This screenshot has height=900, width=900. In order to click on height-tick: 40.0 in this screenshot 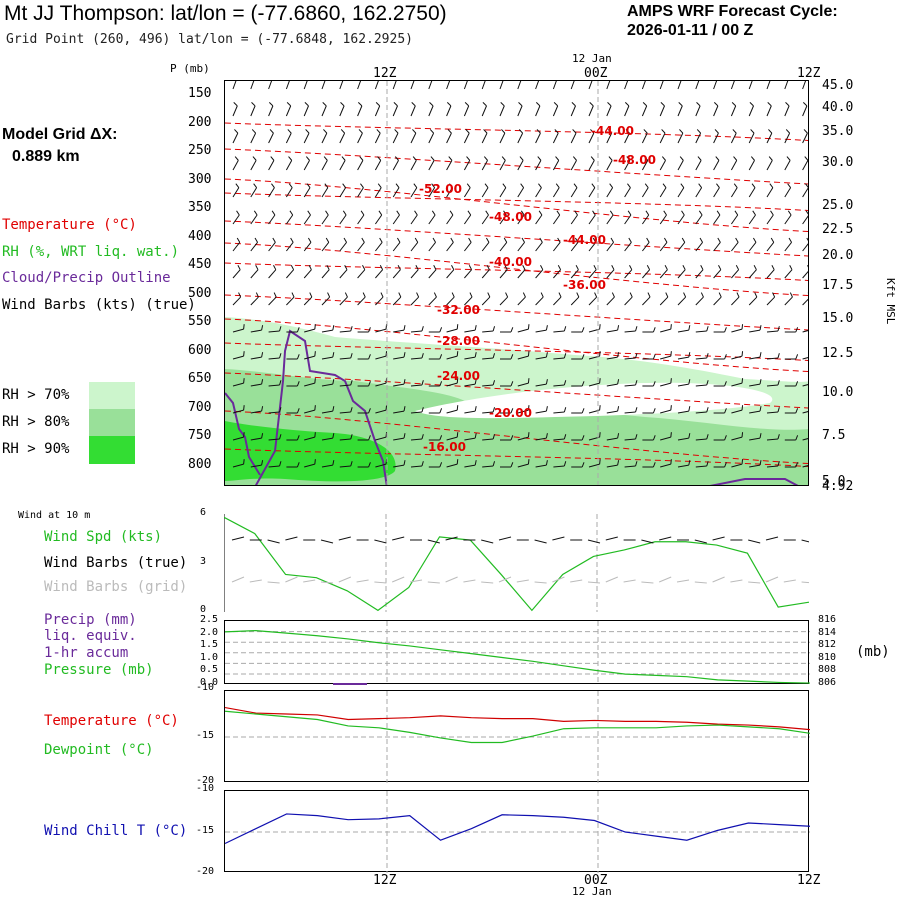, I will do `click(838, 107)`.